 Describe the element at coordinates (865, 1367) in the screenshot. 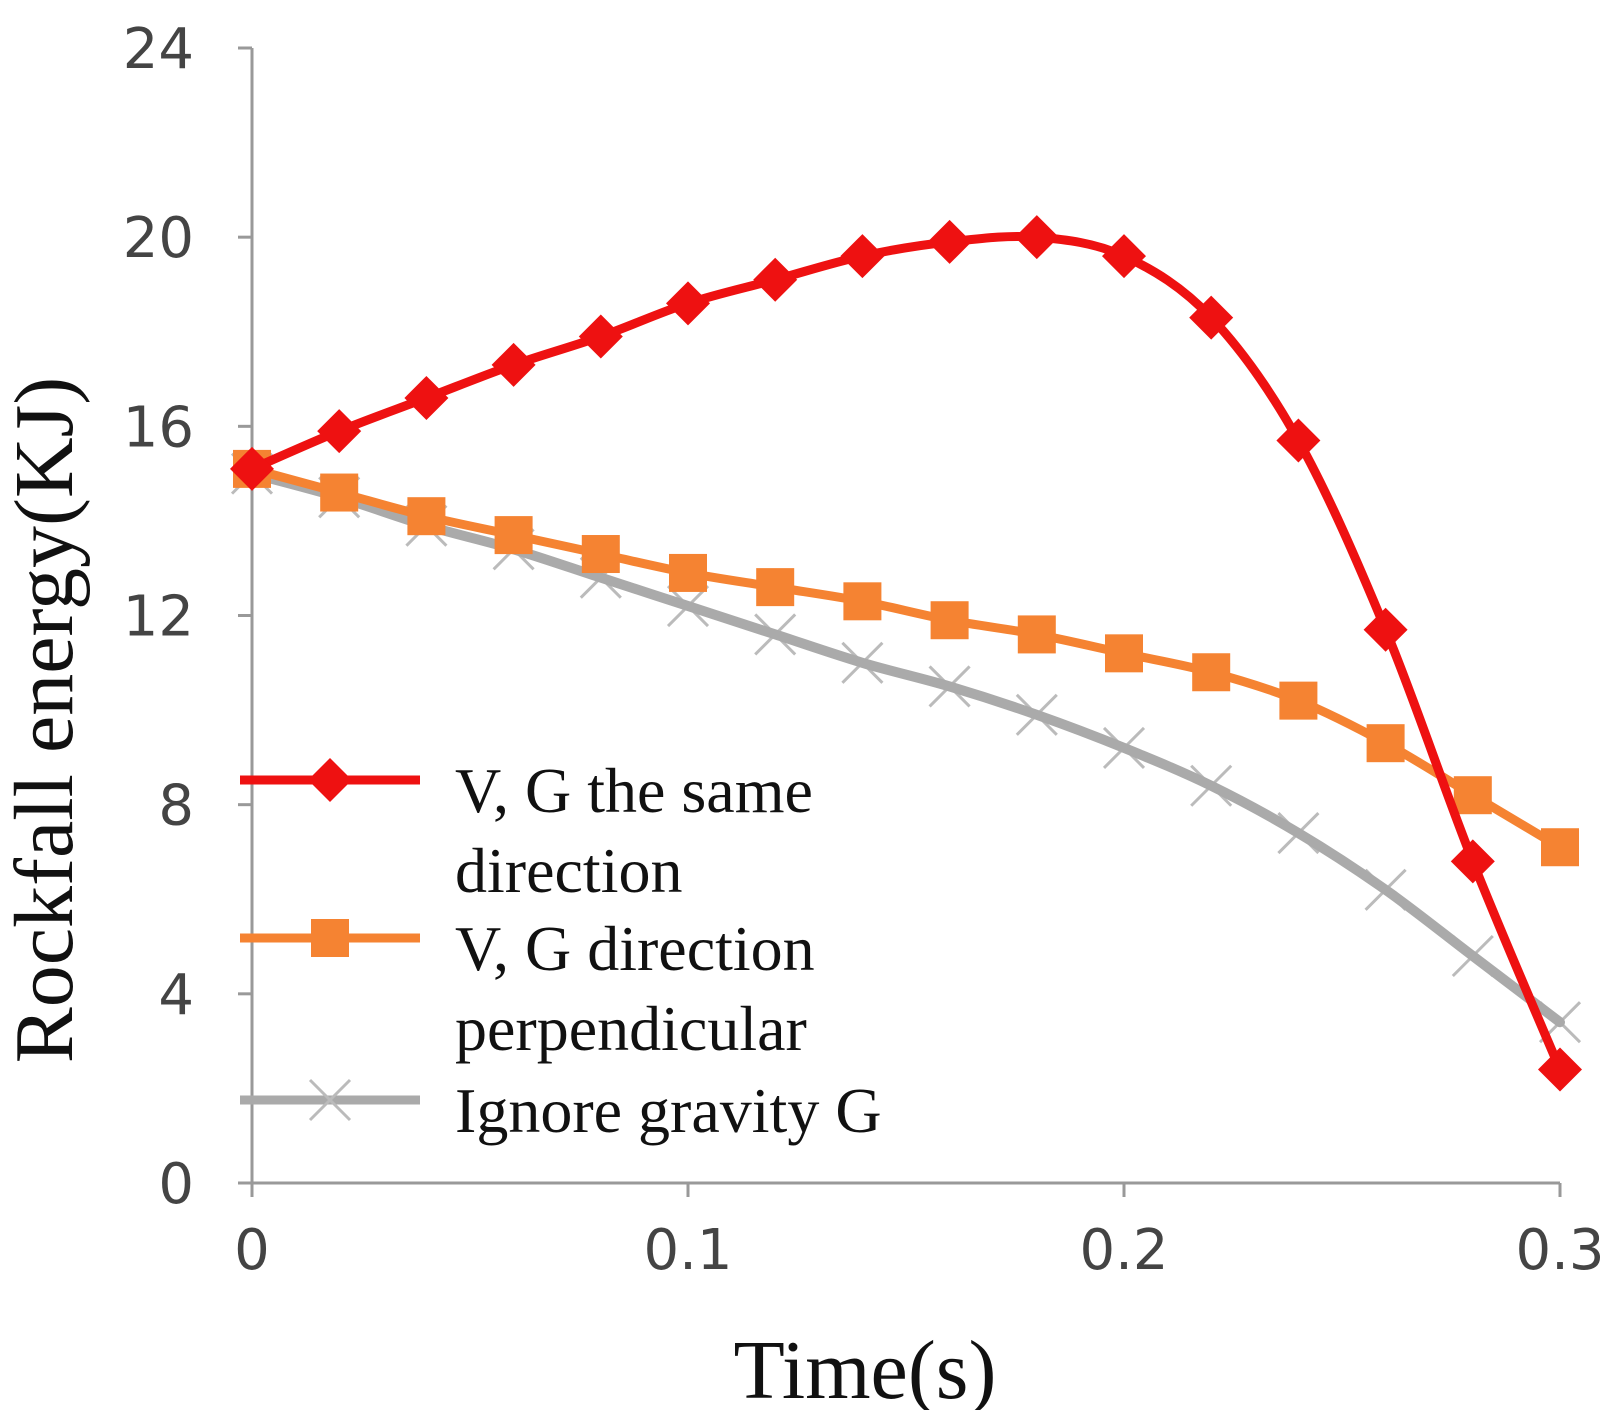

I see `x-axis-title: Time(s)` at that location.